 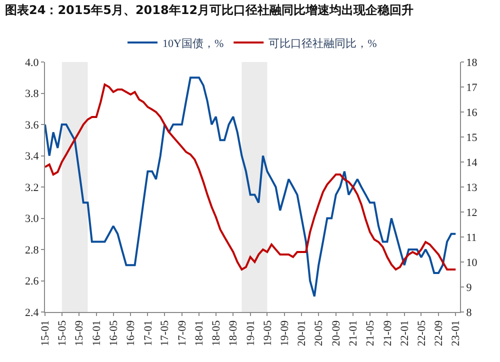 What do you see at coordinates (472, 112) in the screenshot?
I see `y2-tick-label: 16` at bounding box center [472, 112].